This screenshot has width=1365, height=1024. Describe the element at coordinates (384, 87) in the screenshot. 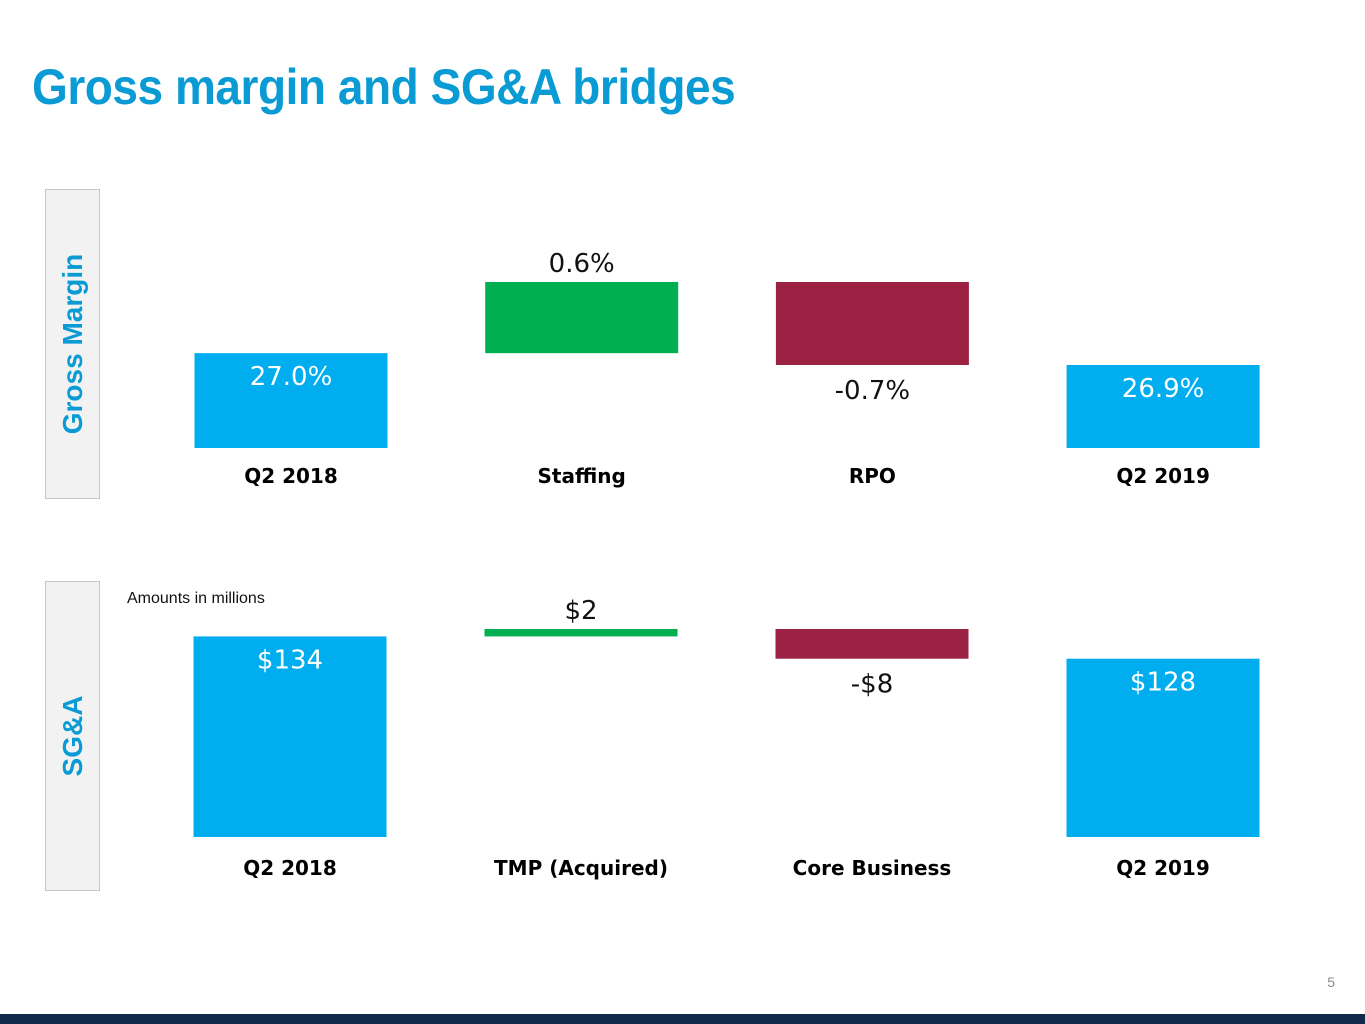

I see `page-title: Gross margin and SG&A bridges` at that location.